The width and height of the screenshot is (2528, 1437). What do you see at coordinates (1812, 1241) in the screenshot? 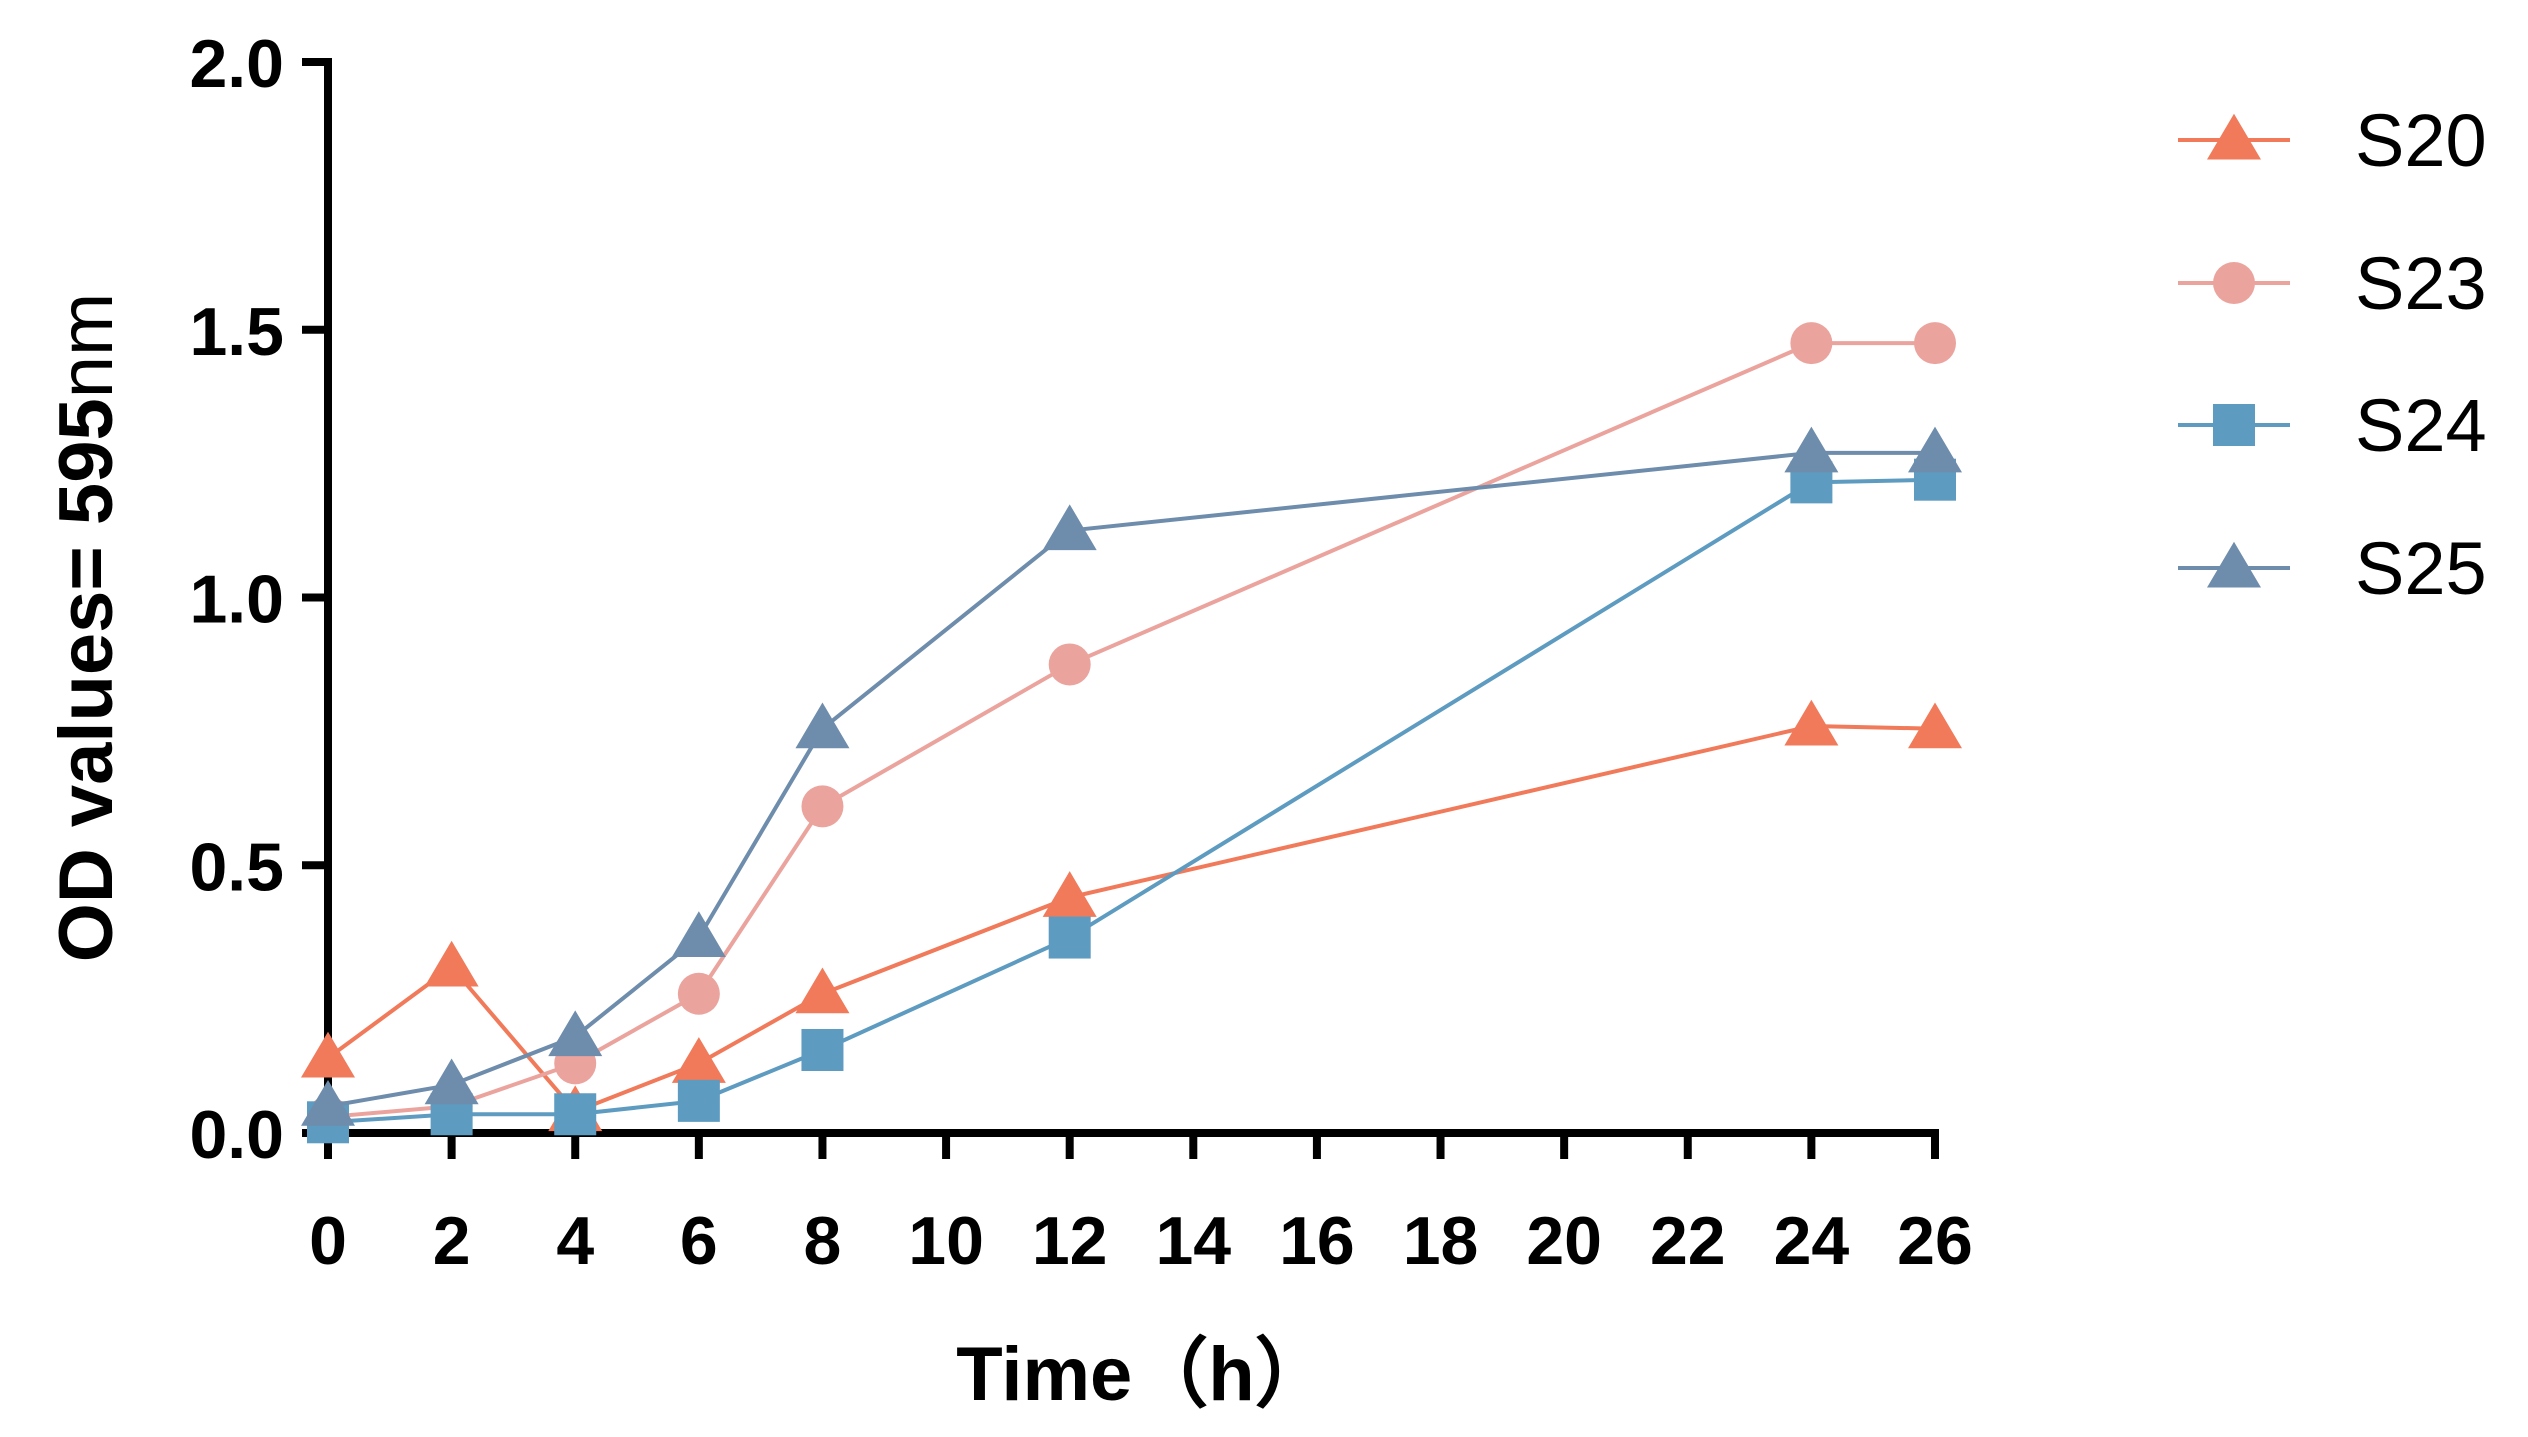
I see `x-tick-label: 24` at bounding box center [1812, 1241].